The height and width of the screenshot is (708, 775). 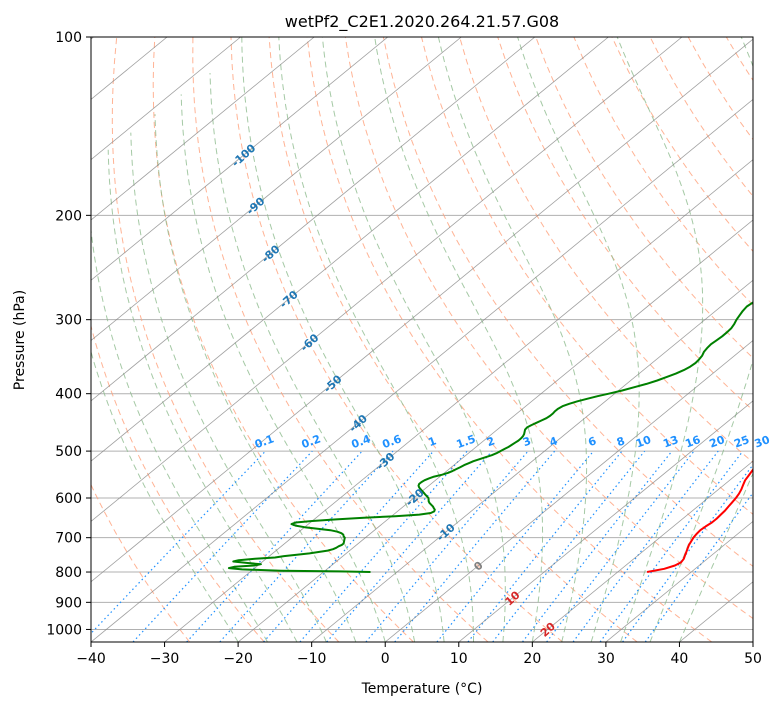 What do you see at coordinates (391, 441) in the screenshot?
I see `mixing-ratio-label: 0.6` at bounding box center [391, 441].